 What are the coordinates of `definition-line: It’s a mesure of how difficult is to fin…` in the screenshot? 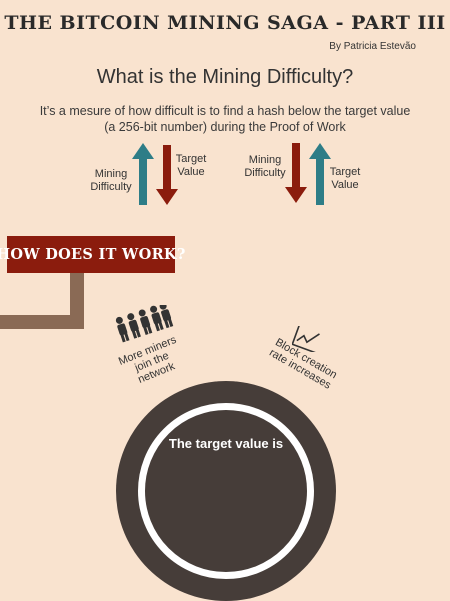 It's located at (225, 111).